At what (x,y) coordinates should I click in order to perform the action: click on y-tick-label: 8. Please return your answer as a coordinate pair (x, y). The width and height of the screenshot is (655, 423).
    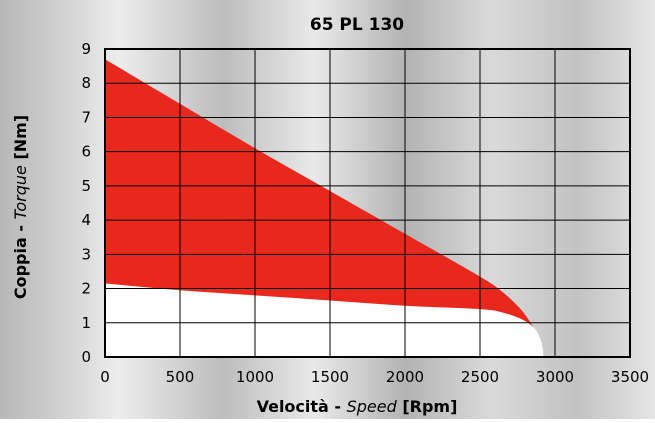
    Looking at the image, I should click on (86, 83).